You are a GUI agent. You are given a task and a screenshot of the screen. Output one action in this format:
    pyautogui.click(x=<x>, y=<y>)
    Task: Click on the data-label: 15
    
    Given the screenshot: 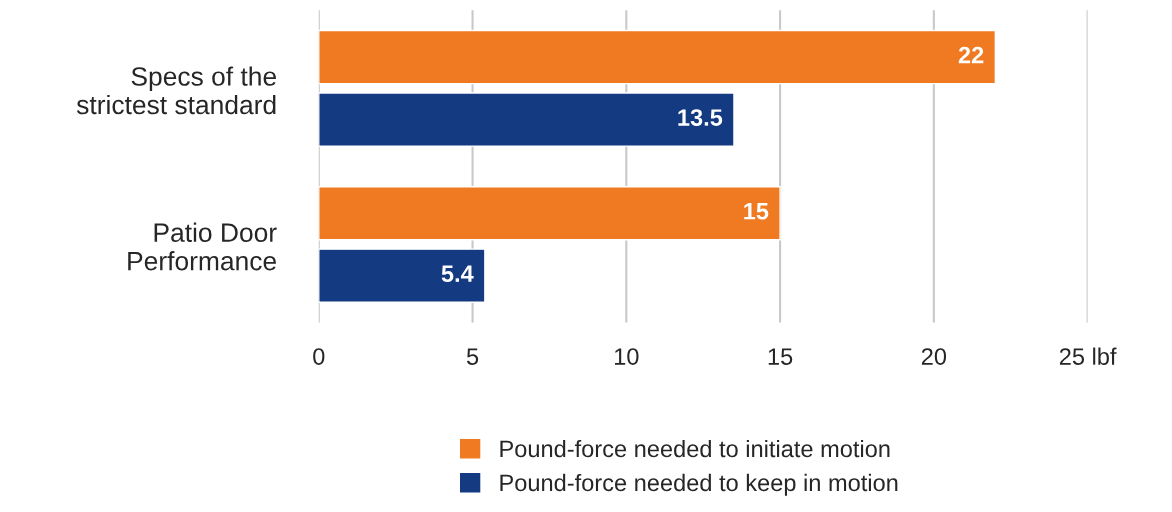 What is the action you would take?
    pyautogui.click(x=756, y=211)
    